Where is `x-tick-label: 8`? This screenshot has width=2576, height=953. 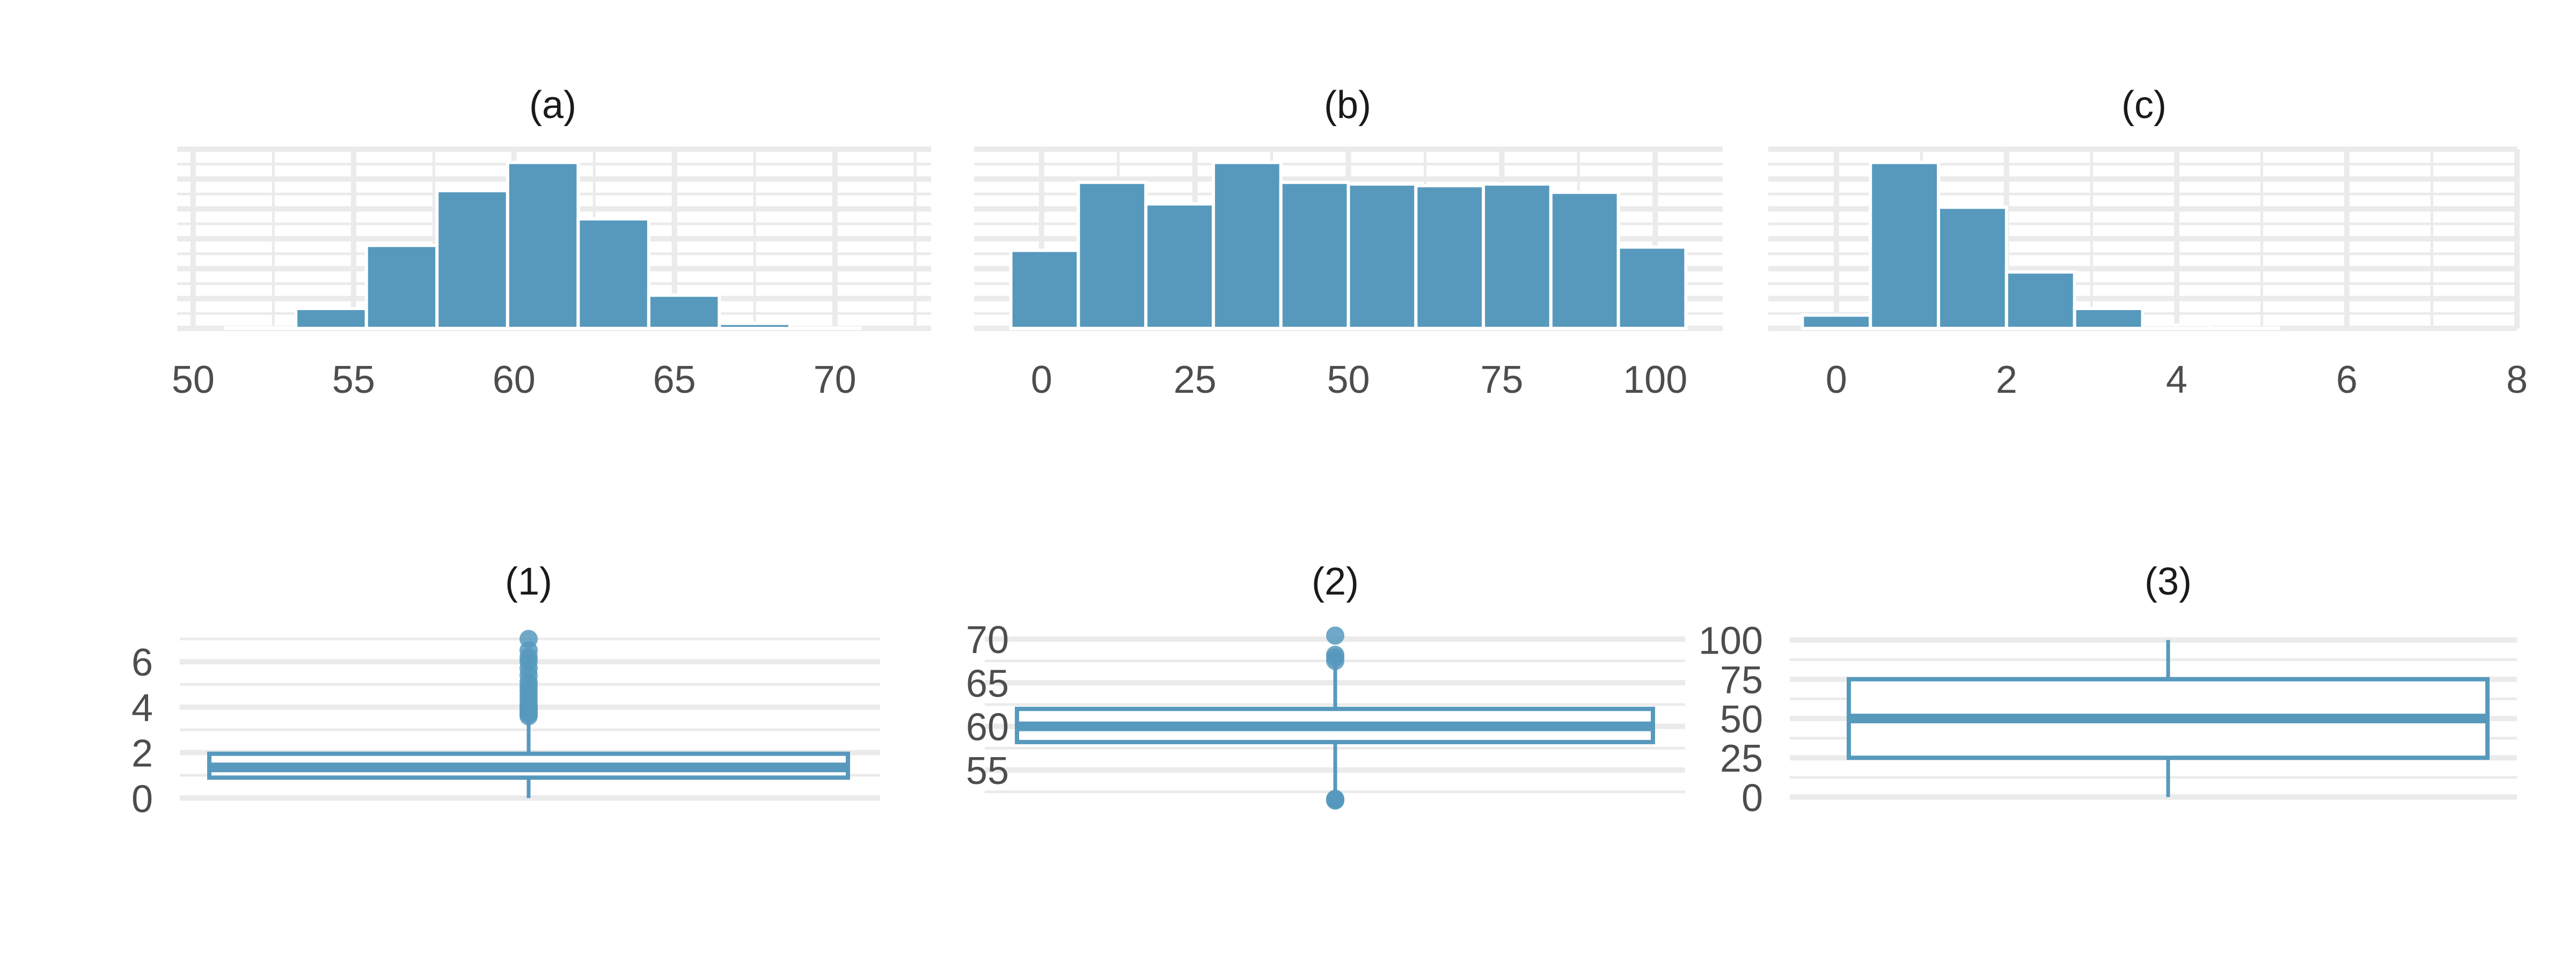
x-tick-label: 8 is located at coordinates (2517, 379).